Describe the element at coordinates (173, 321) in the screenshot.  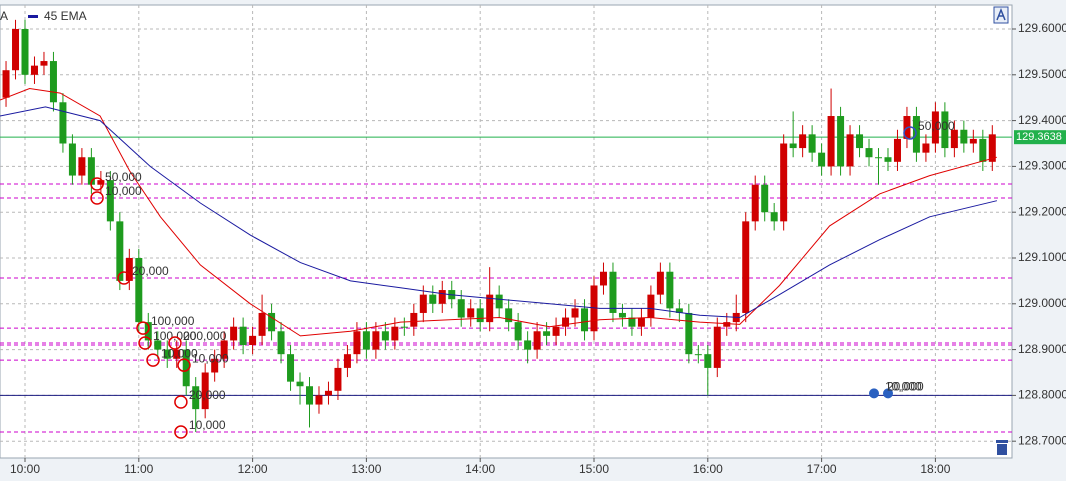
I see `order-label: 100,000` at that location.